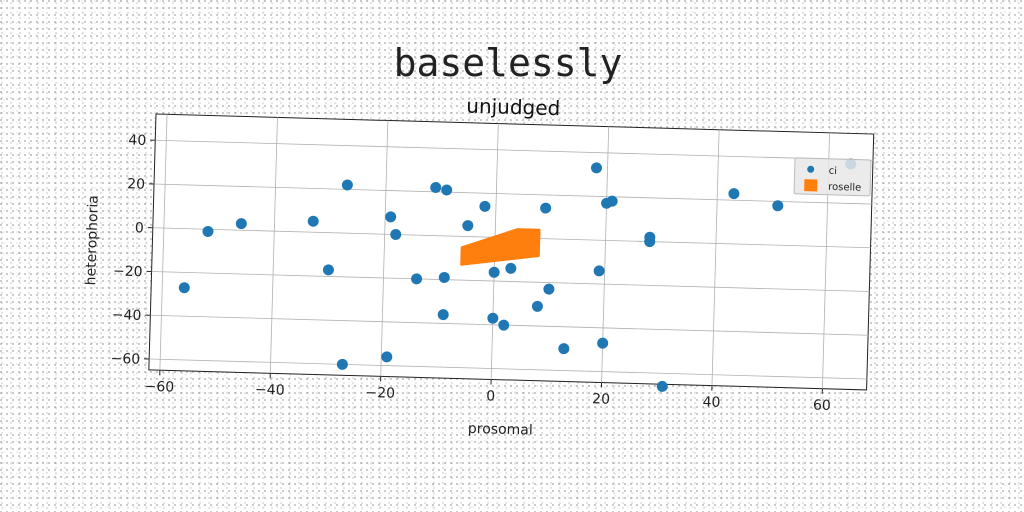 Image resolution: width=1024 pixels, height=512 pixels. Describe the element at coordinates (159, 387) in the screenshot. I see `x-tick-label: −60` at that location.